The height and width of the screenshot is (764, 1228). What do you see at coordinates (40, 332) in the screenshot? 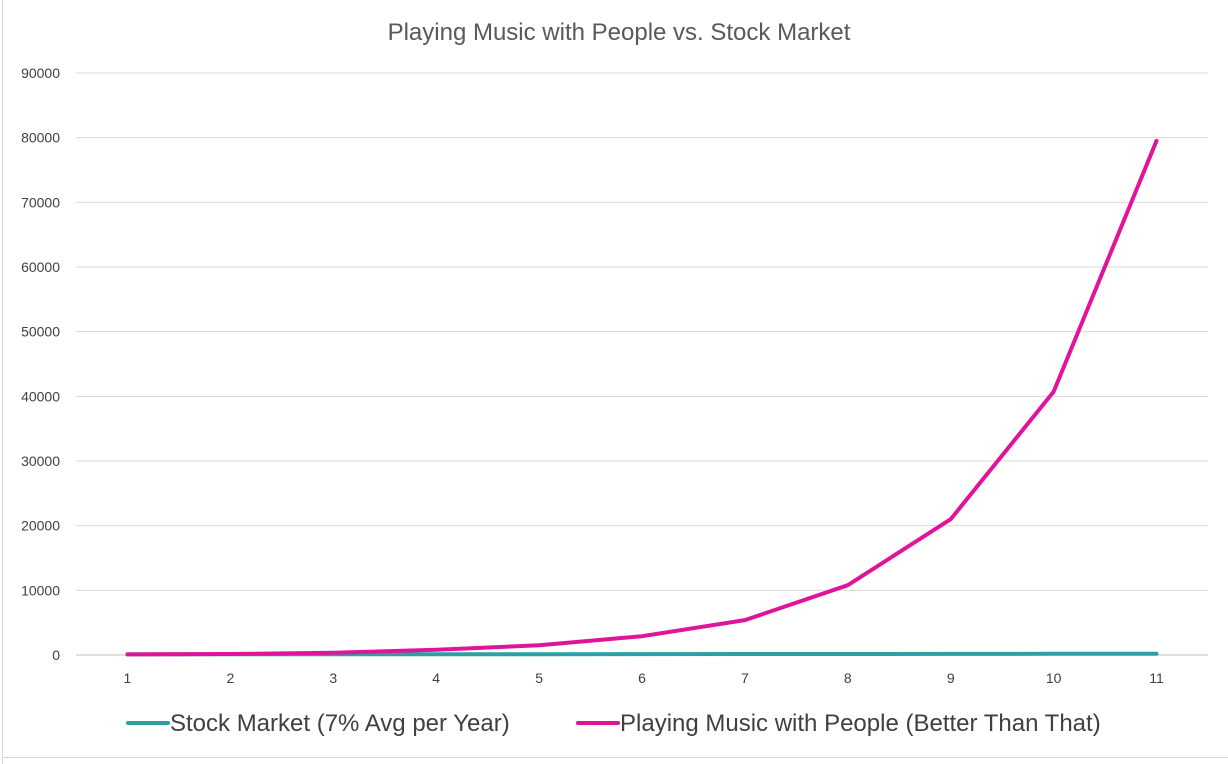
I see `y-tick-label: 50000` at bounding box center [40, 332].